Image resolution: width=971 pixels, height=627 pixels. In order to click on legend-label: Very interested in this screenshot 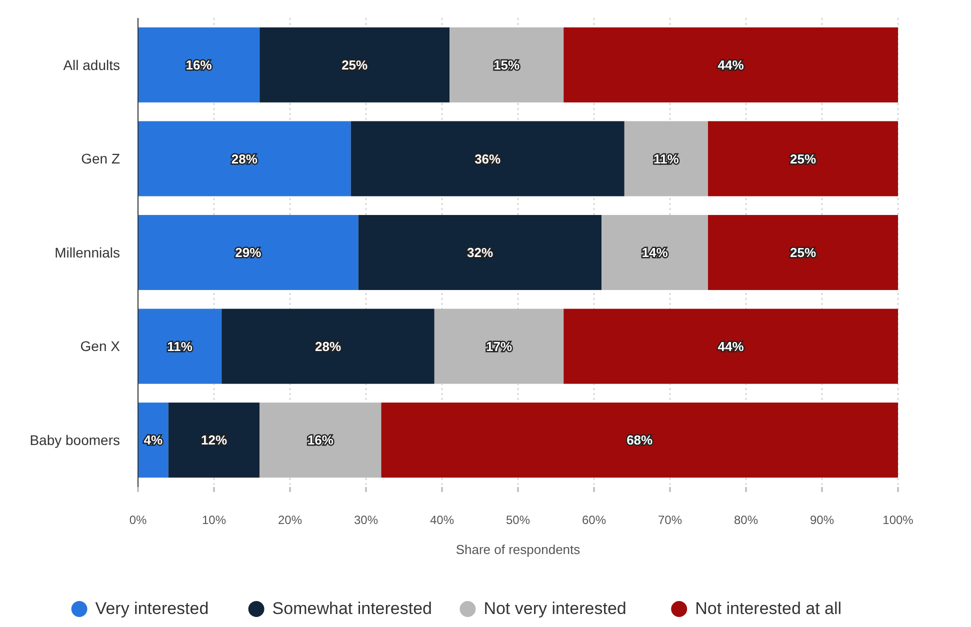, I will do `click(152, 608)`.